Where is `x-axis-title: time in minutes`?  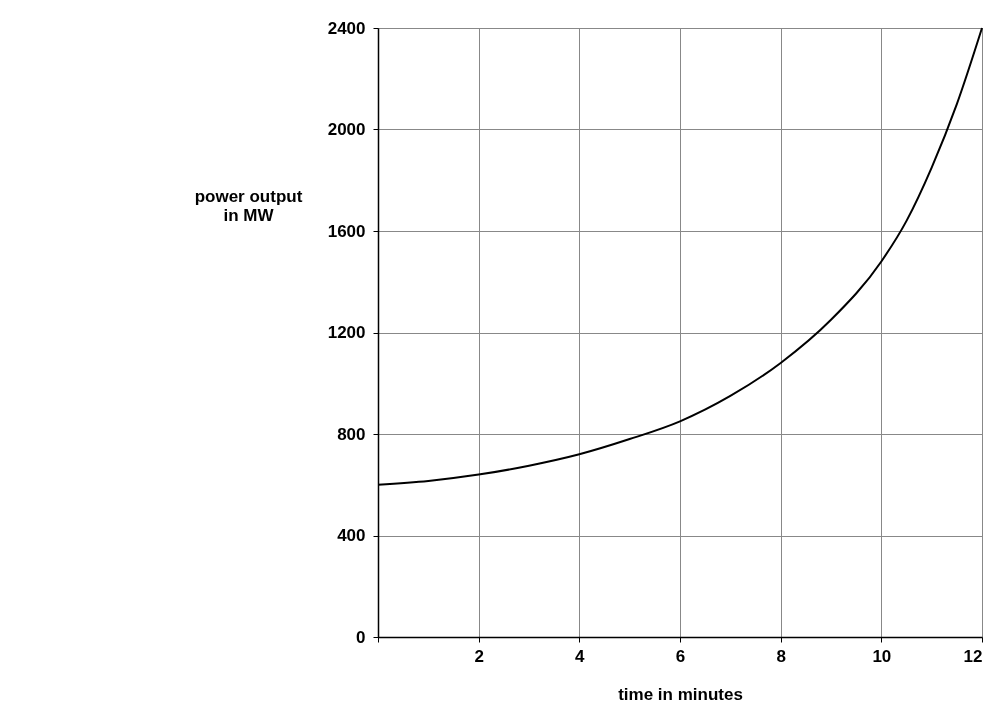
x-axis-title: time in minutes is located at coordinates (680, 694).